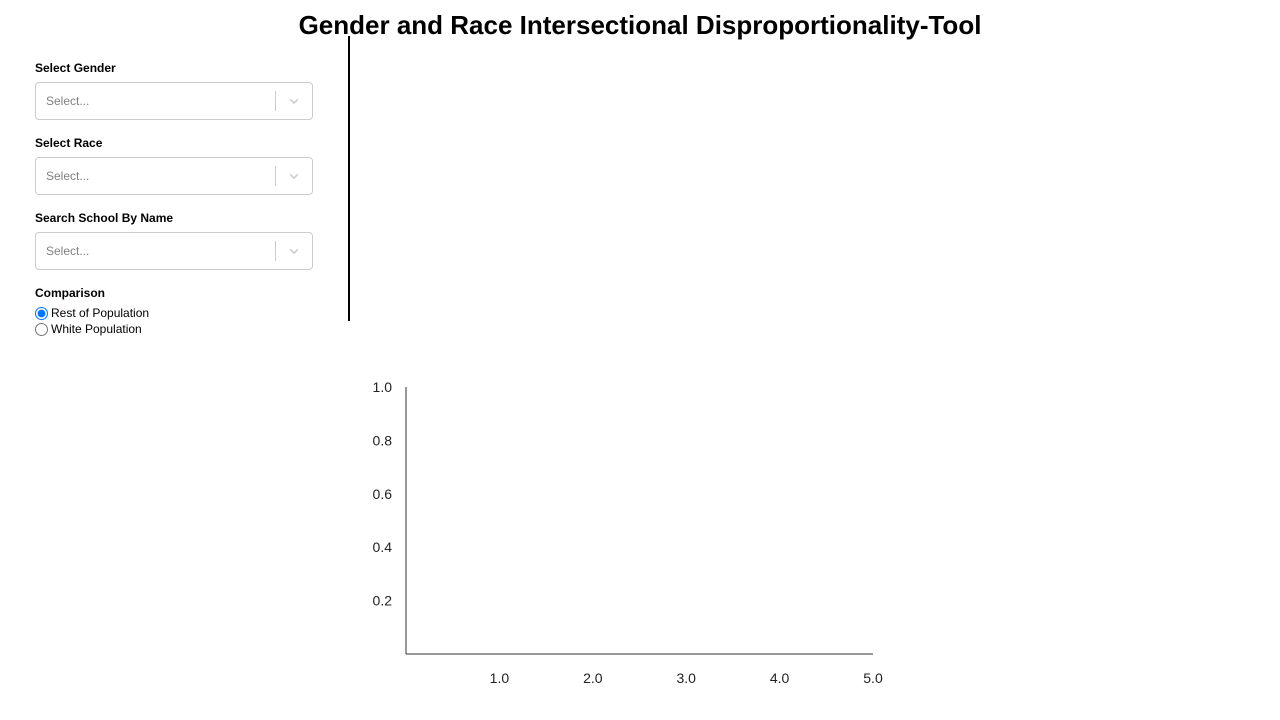 The height and width of the screenshot is (720, 1280). Describe the element at coordinates (175, 313) in the screenshot. I see `comparison-option-rest: Rest of Population` at that location.